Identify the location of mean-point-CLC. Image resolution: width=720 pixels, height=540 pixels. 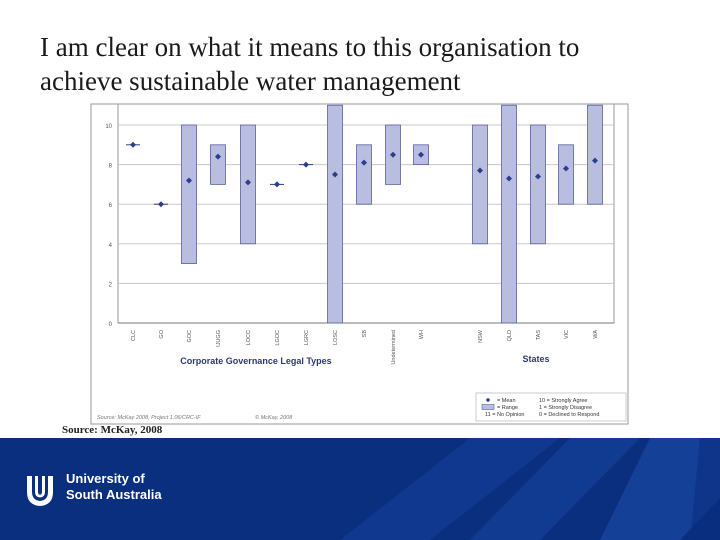
(133, 144).